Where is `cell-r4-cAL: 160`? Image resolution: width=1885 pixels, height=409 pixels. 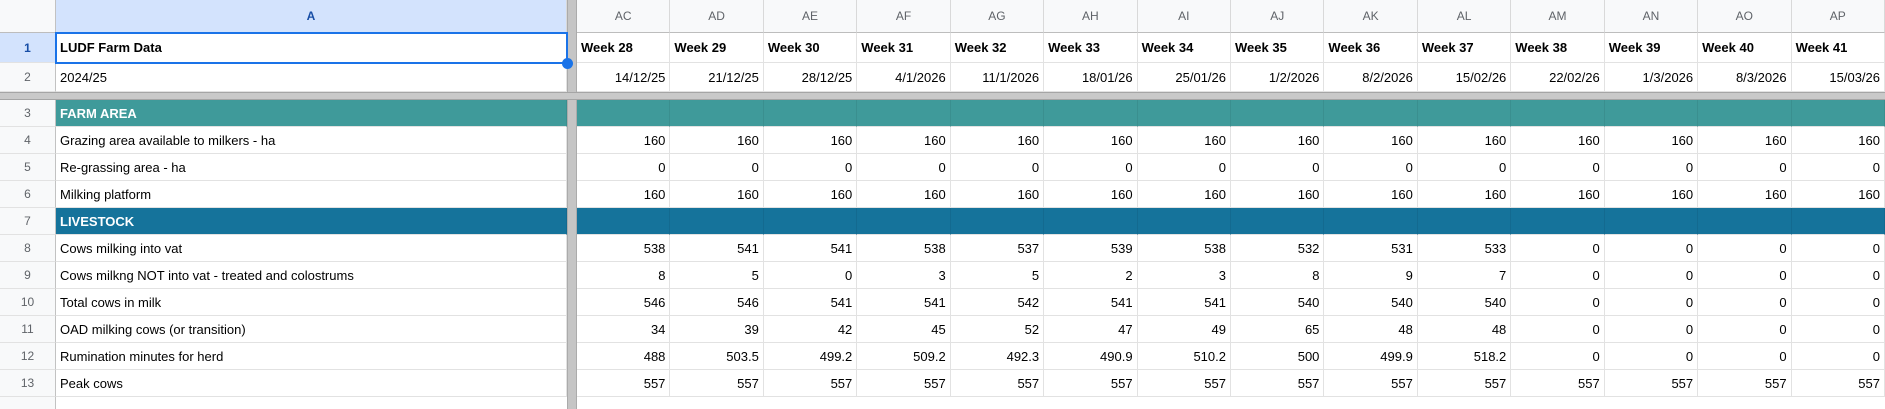 cell-r4-cAL: 160 is located at coordinates (1464, 140).